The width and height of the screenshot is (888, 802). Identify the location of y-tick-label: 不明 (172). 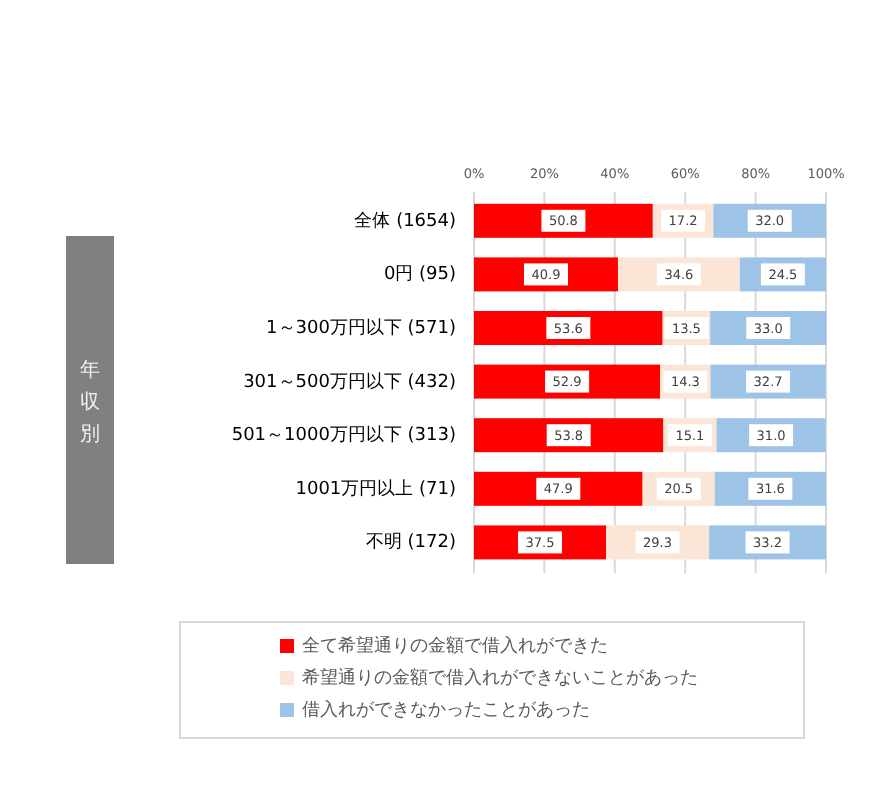
(410, 542).